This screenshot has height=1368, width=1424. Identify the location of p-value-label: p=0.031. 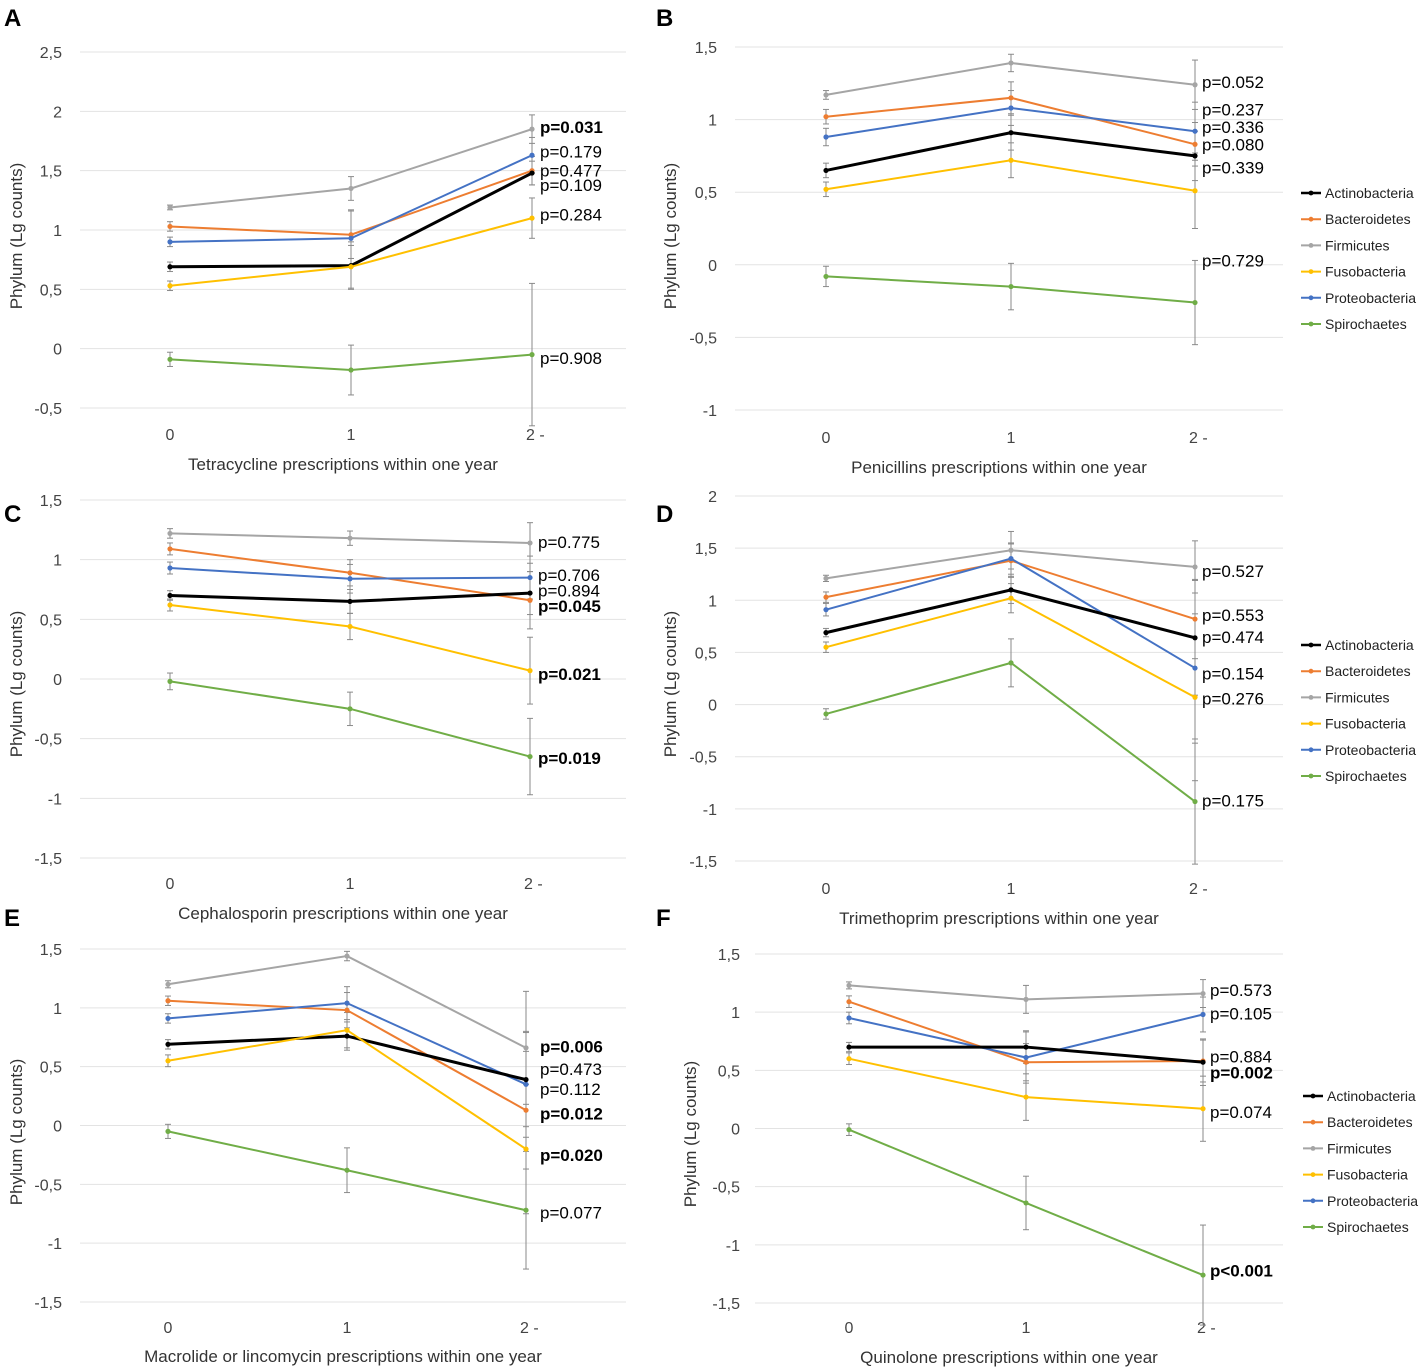
(571, 127).